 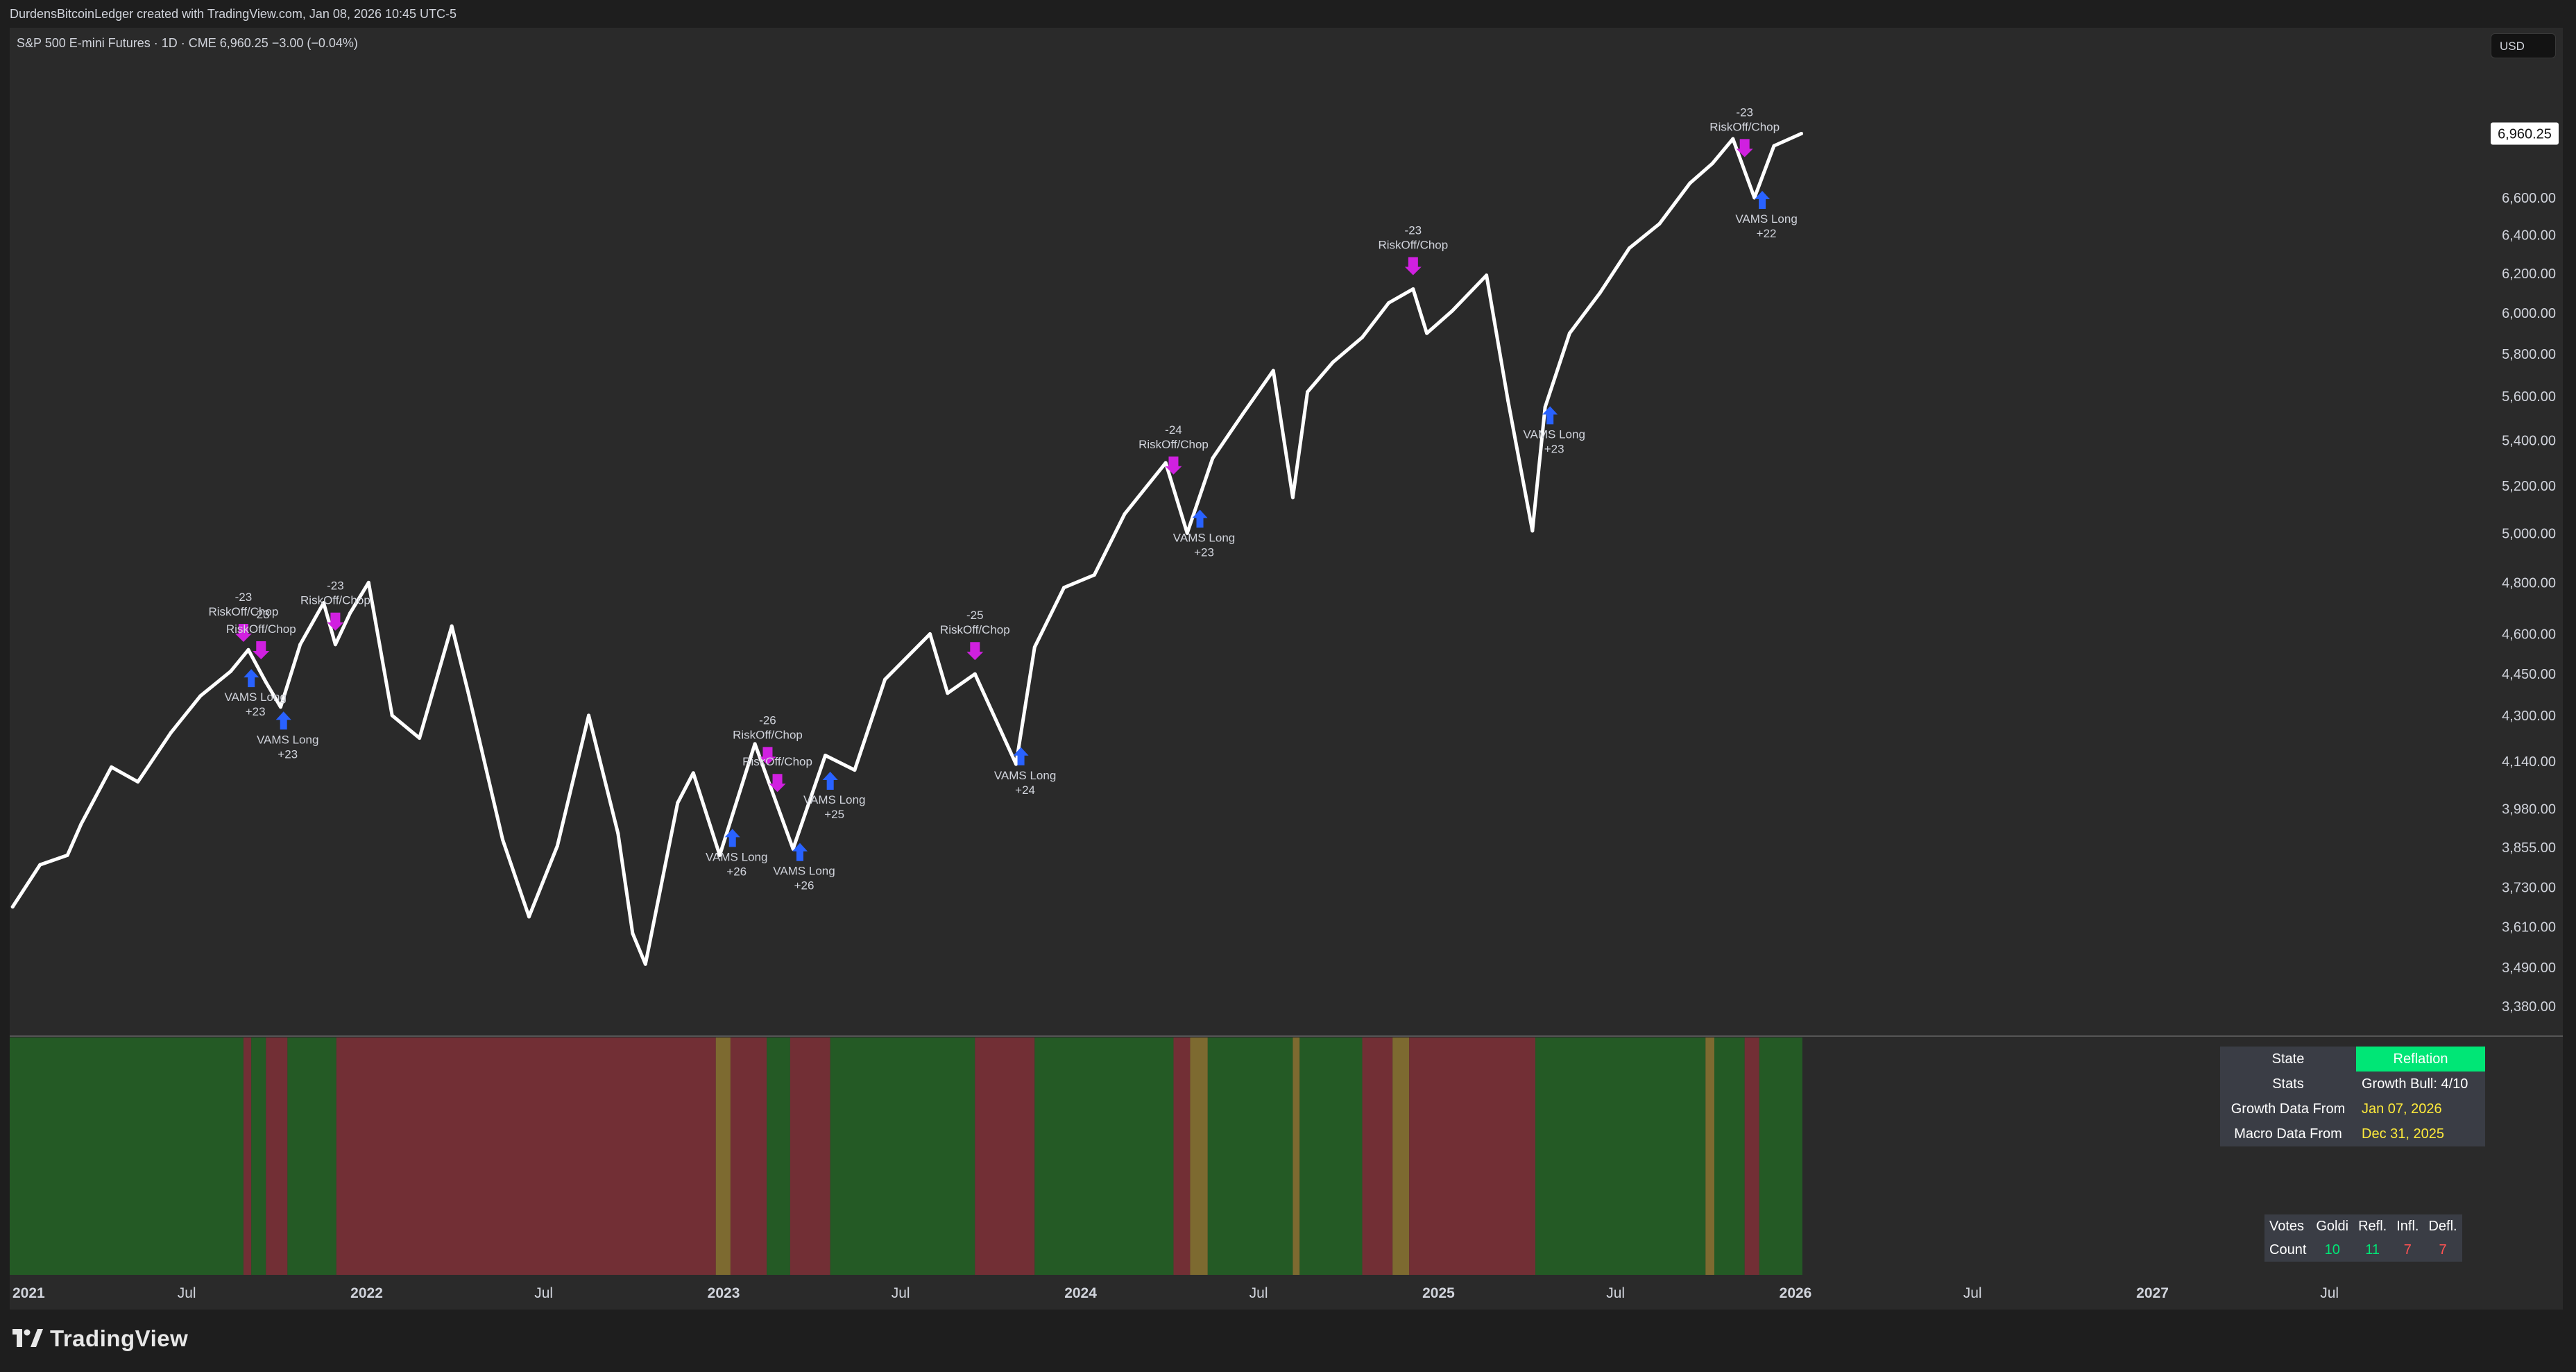 I want to click on tradingview-logo: TradingView, so click(x=100, y=1339).